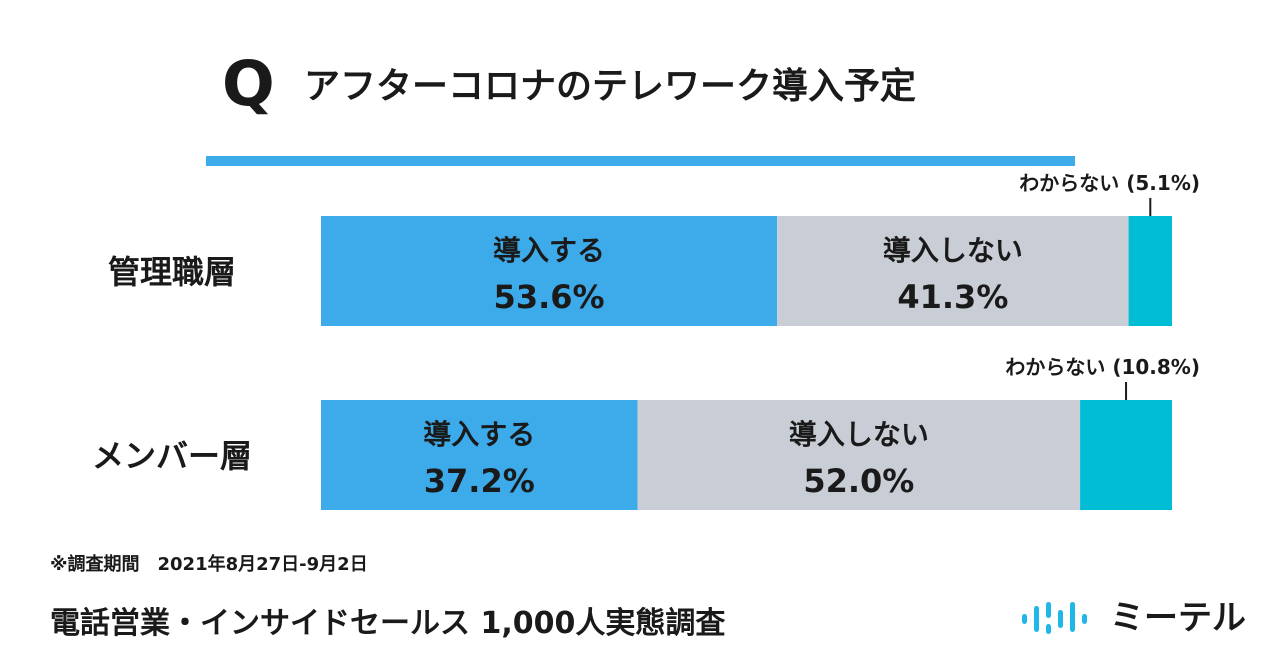 This screenshot has height=670, width=1280. What do you see at coordinates (640, 161) in the screenshot?
I see `title-underline` at bounding box center [640, 161].